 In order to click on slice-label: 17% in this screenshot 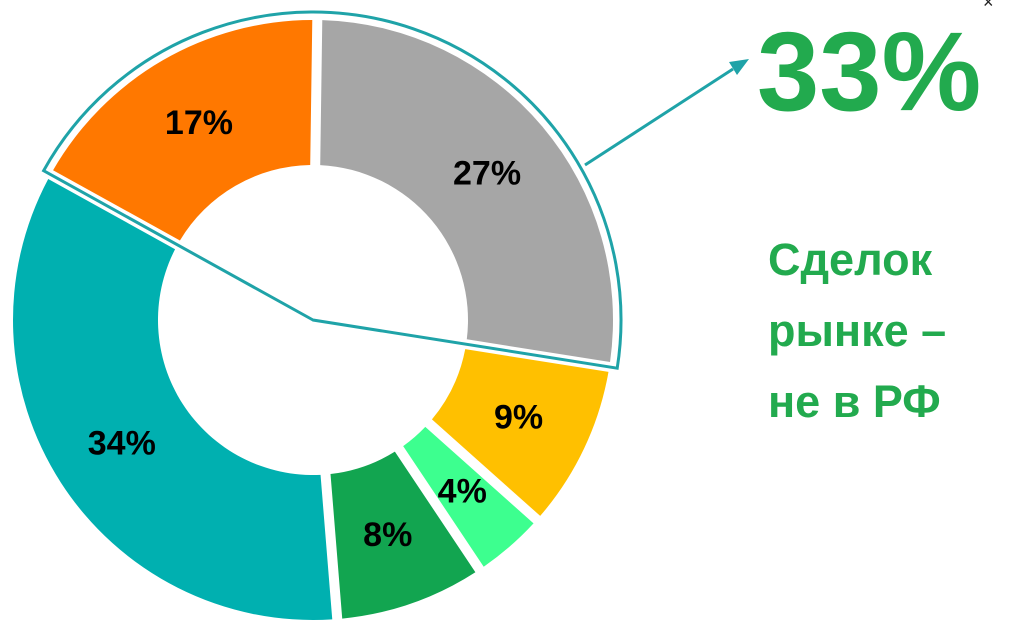, I will do `click(199, 123)`.